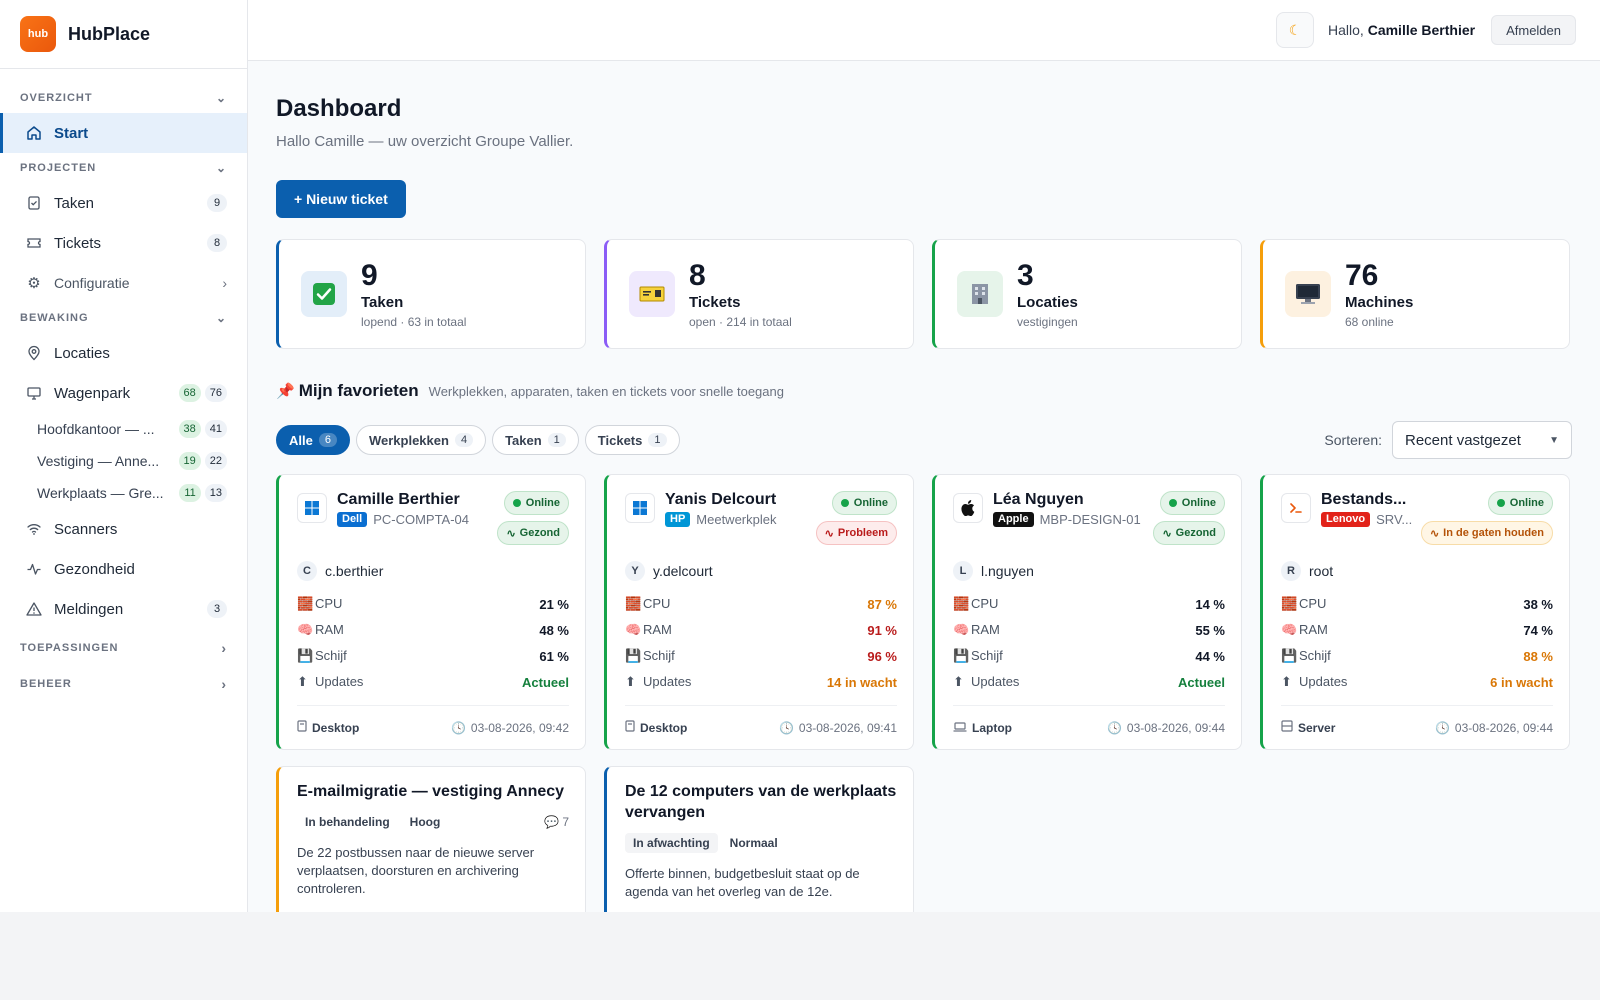 This screenshot has height=1000, width=1600. I want to click on sidebar-item-locaties: Locaties, so click(123, 353).